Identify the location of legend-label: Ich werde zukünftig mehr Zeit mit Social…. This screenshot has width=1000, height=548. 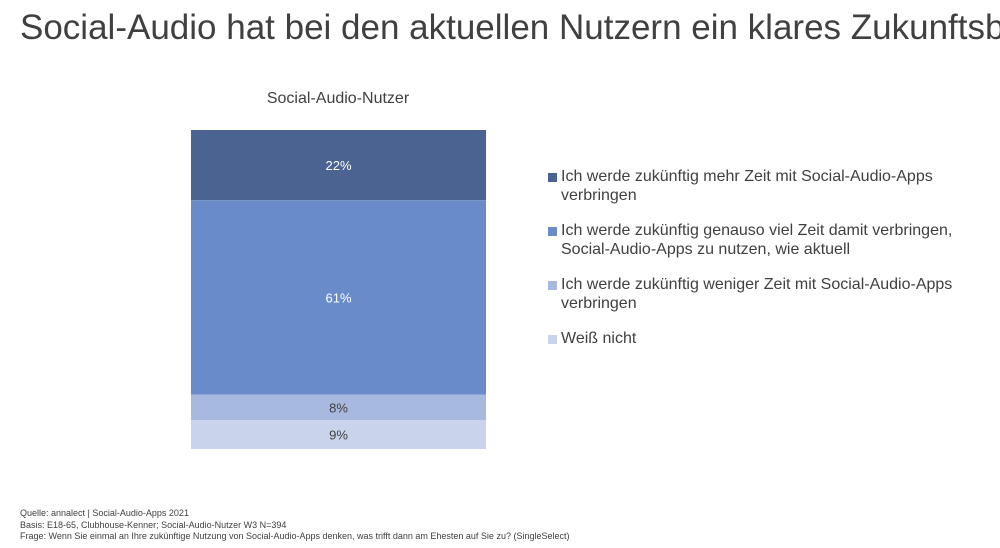
(747, 186).